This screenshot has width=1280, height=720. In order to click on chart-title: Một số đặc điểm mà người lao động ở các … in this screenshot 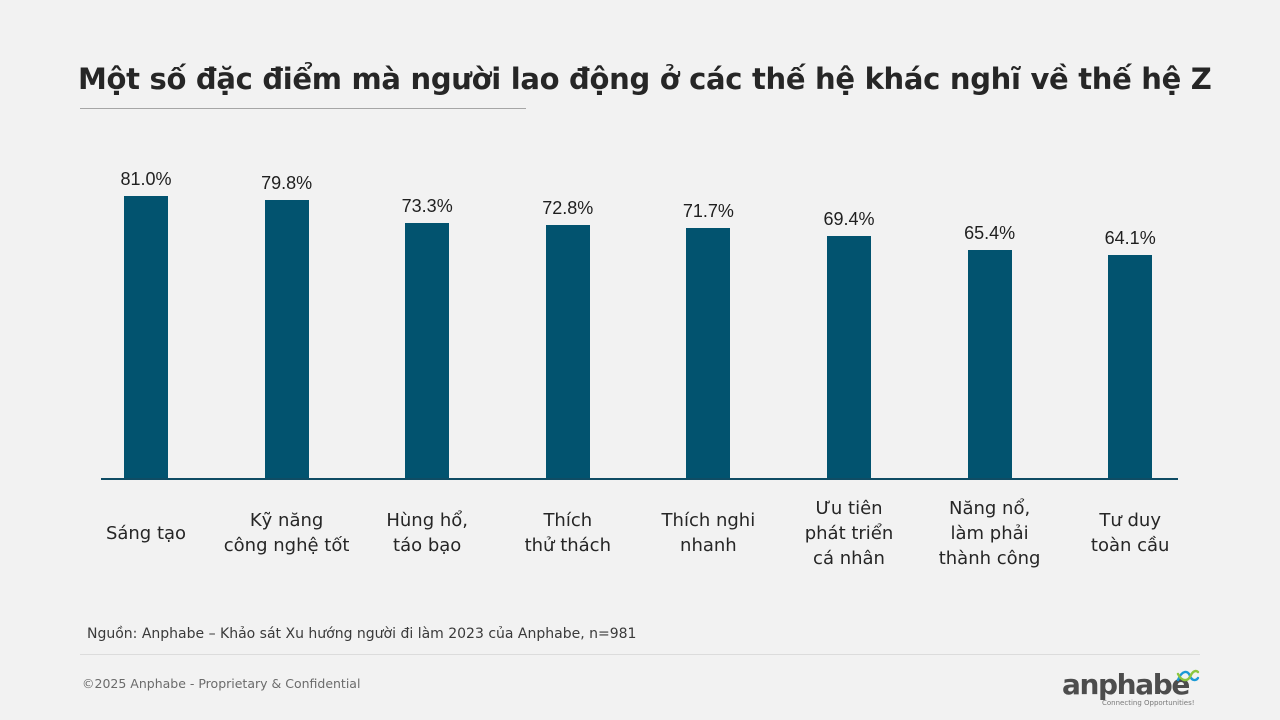, I will do `click(645, 79)`.